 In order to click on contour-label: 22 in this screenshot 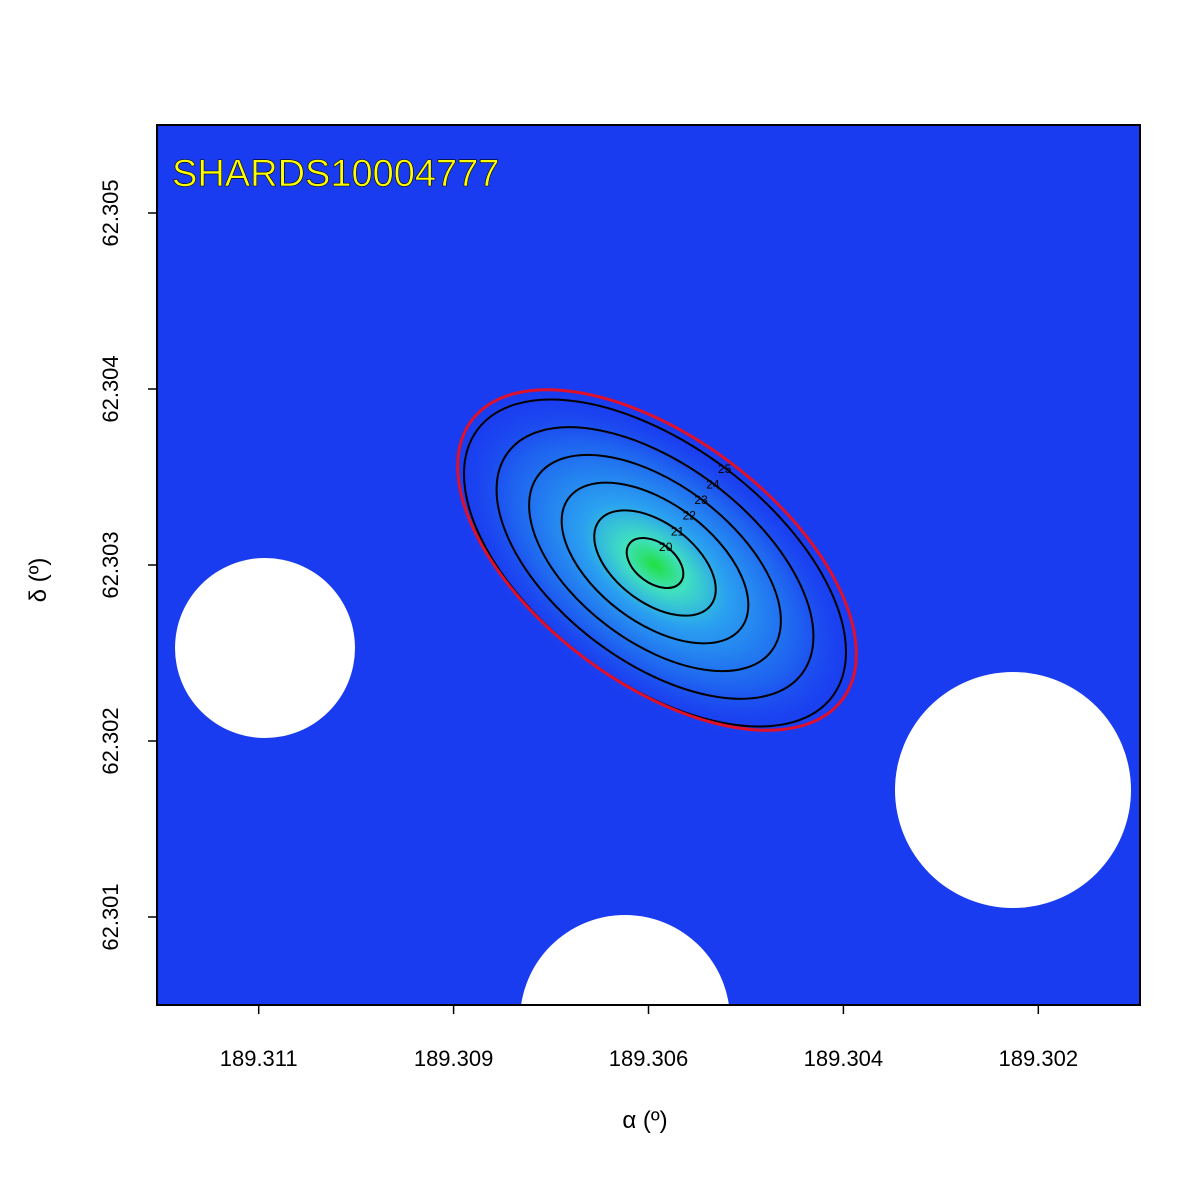, I will do `click(690, 516)`.